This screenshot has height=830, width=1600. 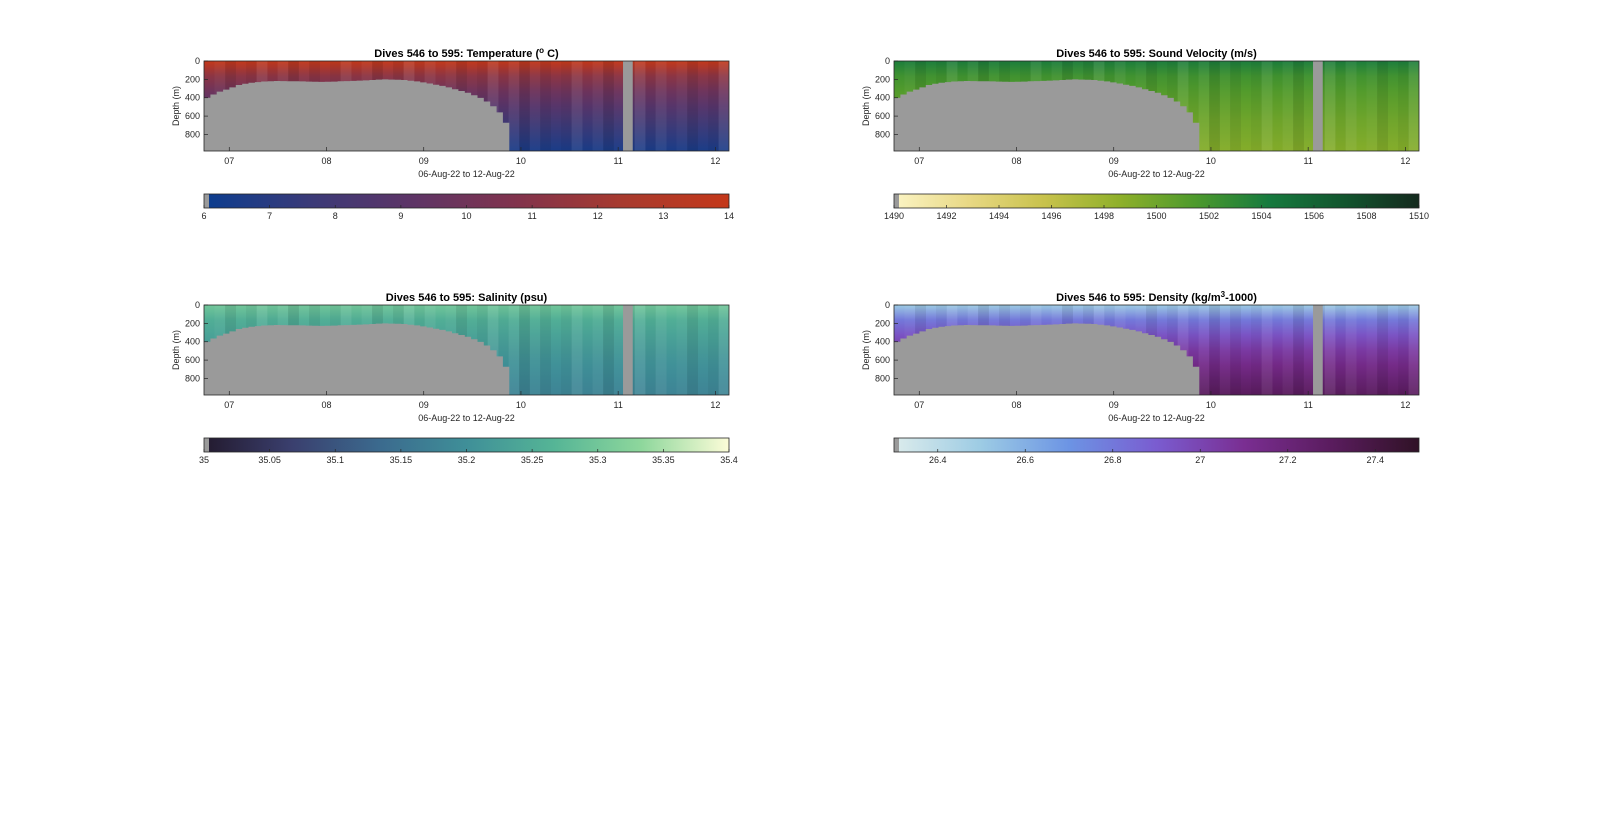 I want to click on x-tick-label: 10, so click(x=521, y=405).